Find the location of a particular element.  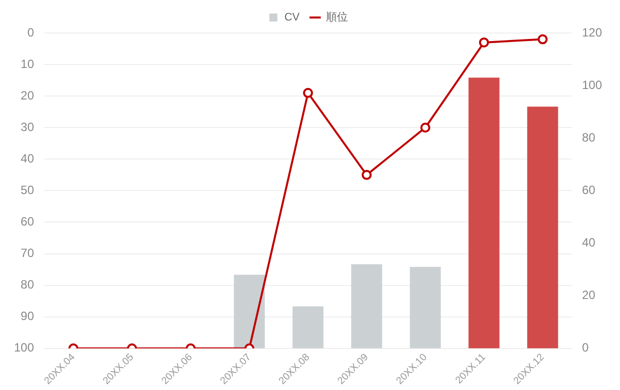

y-tick-label: 100 is located at coordinates (24, 347).